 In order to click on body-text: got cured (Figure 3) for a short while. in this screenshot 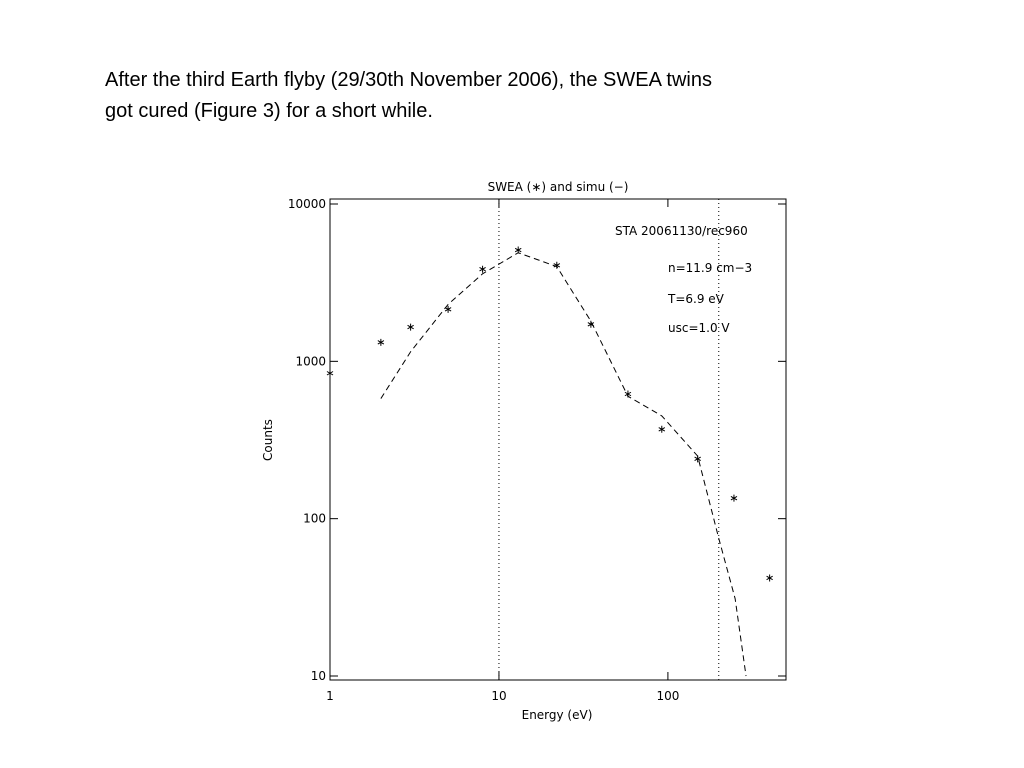, I will do `click(269, 111)`.